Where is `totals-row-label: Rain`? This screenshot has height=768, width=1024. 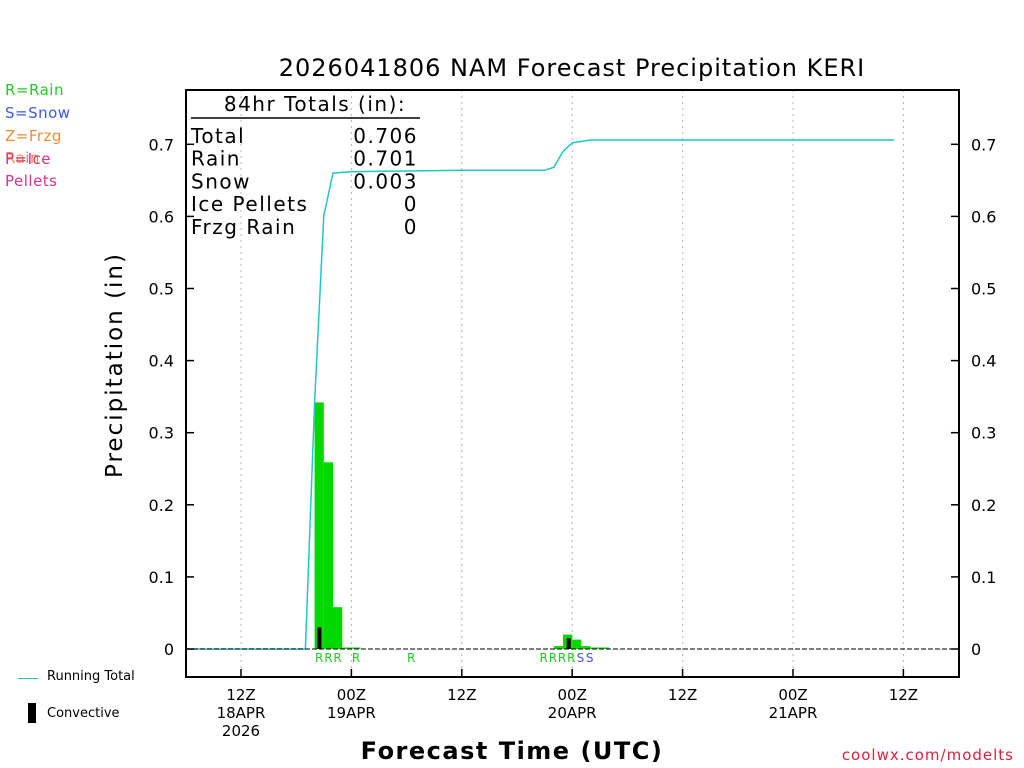 totals-row-label: Rain is located at coordinates (216, 159).